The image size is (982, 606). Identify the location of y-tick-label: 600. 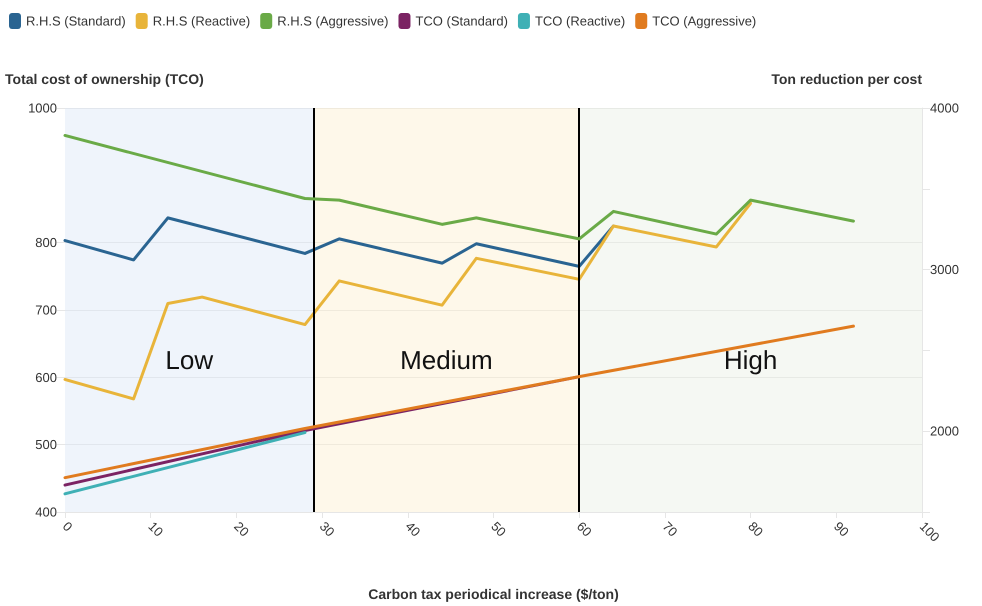
(46, 377).